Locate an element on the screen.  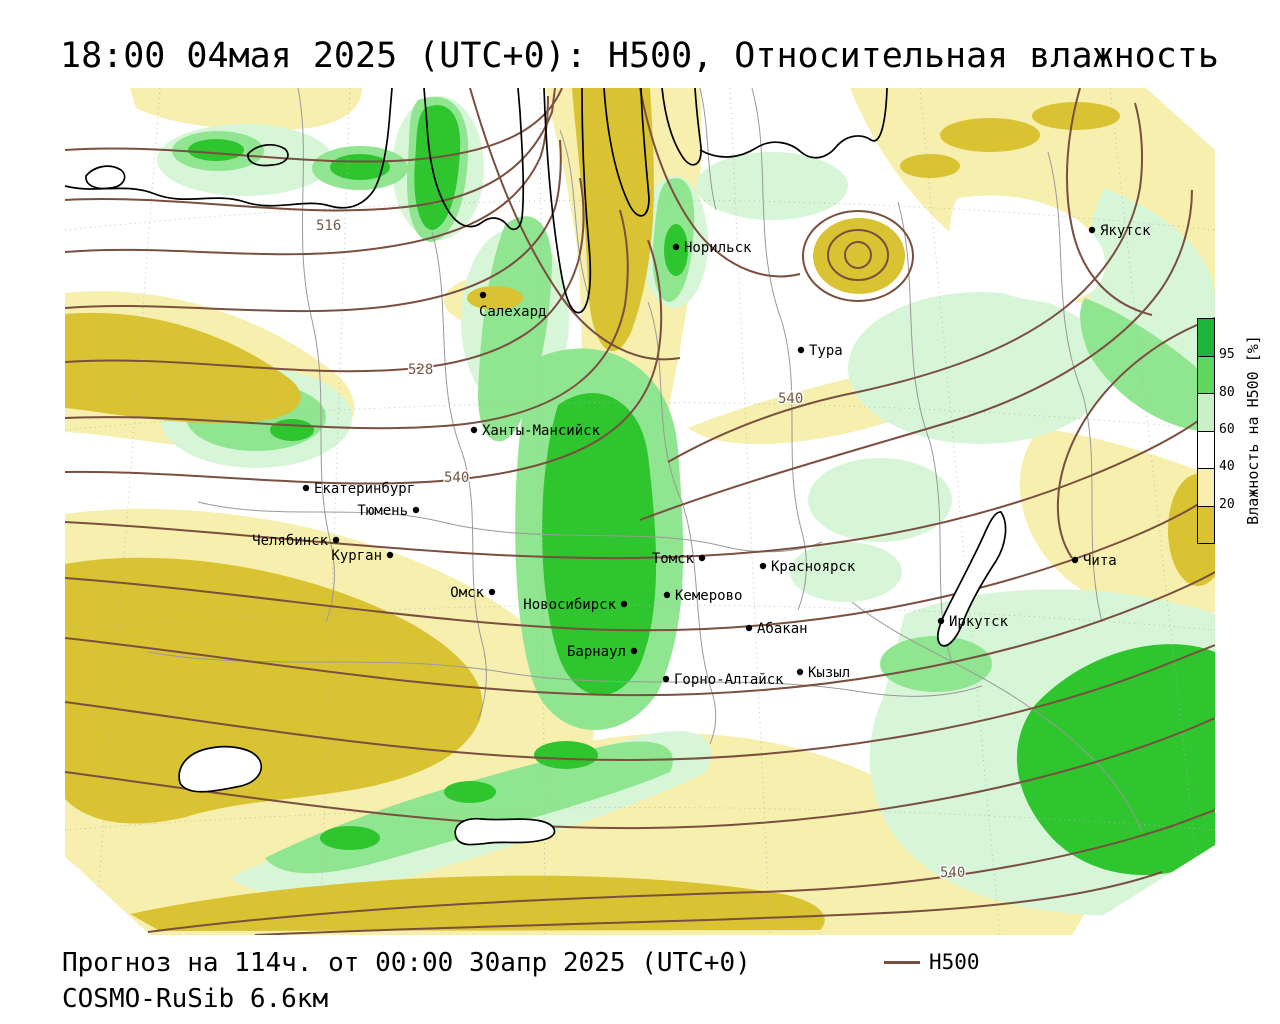
city-marker: Екатеринбург is located at coordinates (358, 489).